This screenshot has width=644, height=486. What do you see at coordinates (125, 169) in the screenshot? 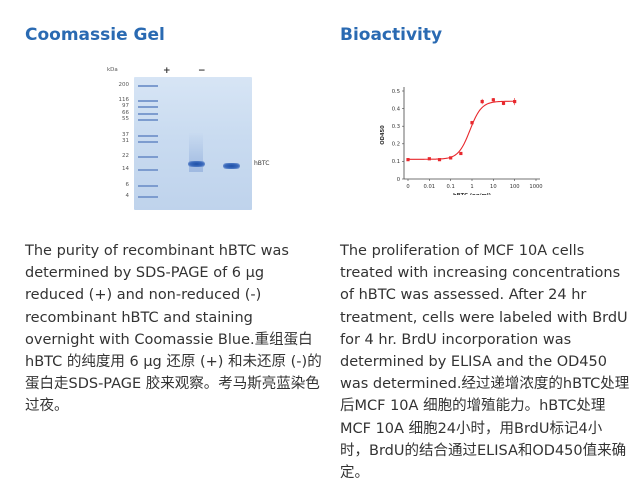
I see `mw-marker-label: 14` at bounding box center [125, 169].